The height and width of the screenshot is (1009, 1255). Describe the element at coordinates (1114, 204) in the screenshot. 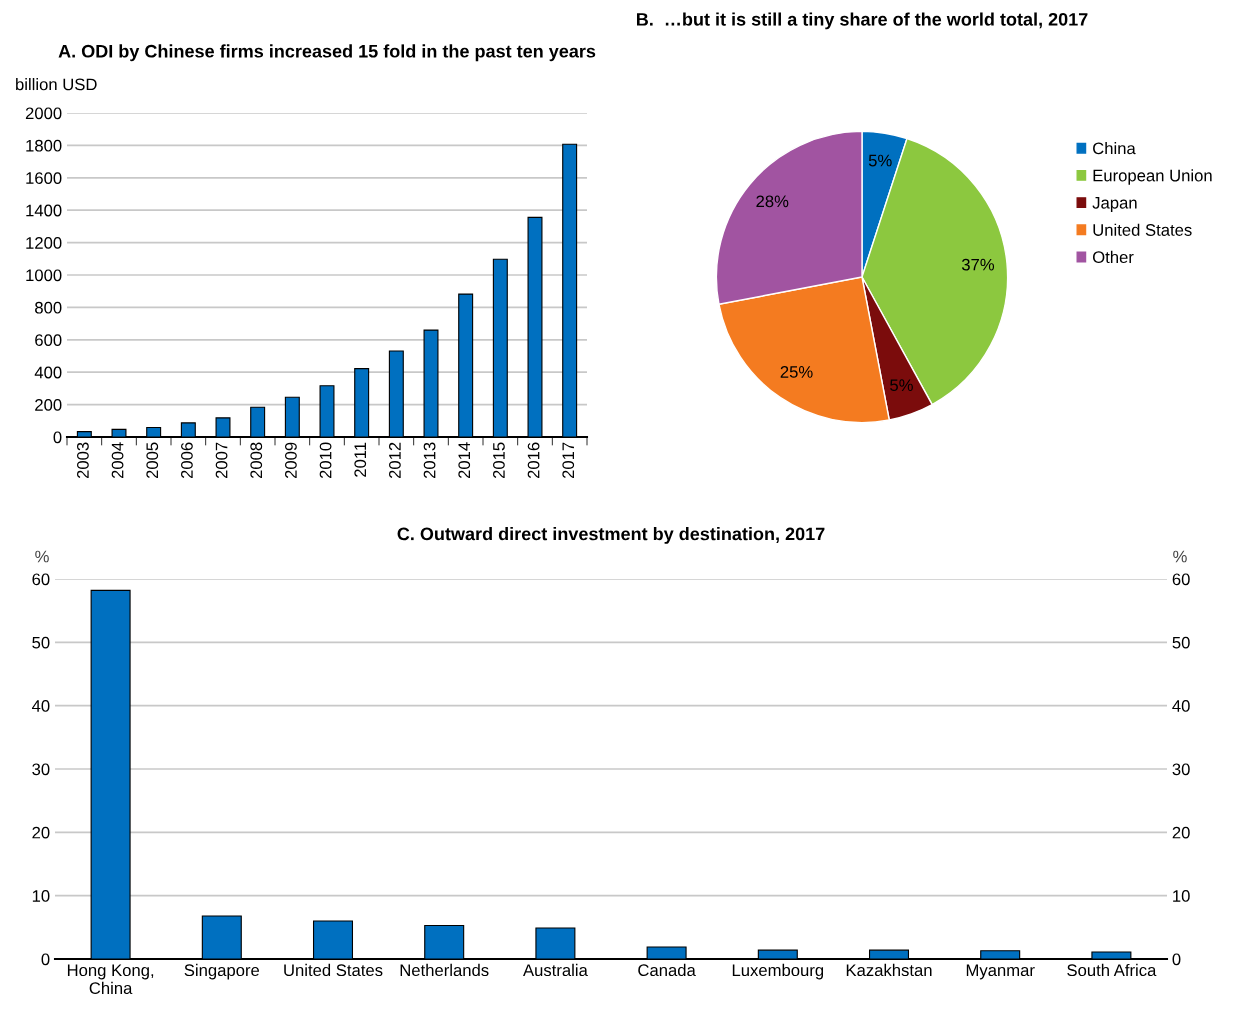

I see `legend-label: Japan` at that location.